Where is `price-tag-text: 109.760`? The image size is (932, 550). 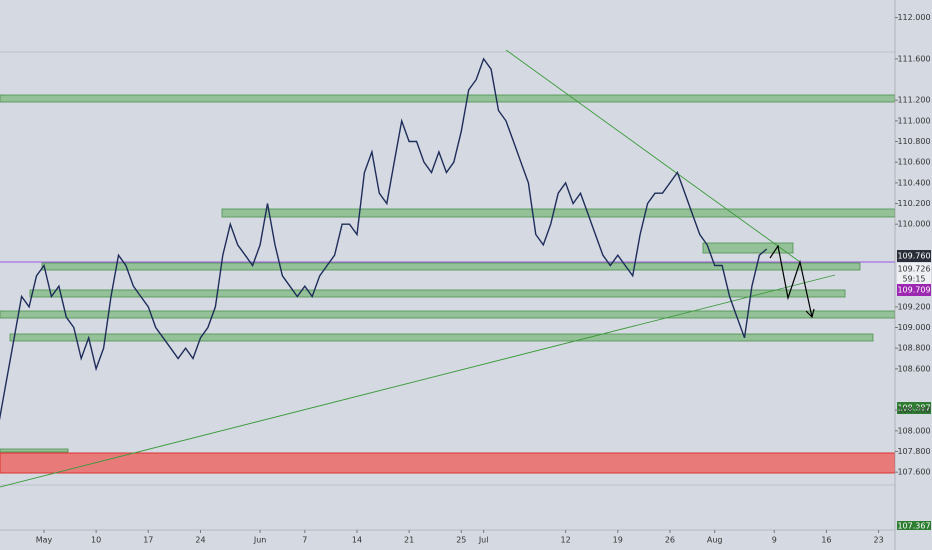 price-tag-text: 109.760 is located at coordinates (913, 256).